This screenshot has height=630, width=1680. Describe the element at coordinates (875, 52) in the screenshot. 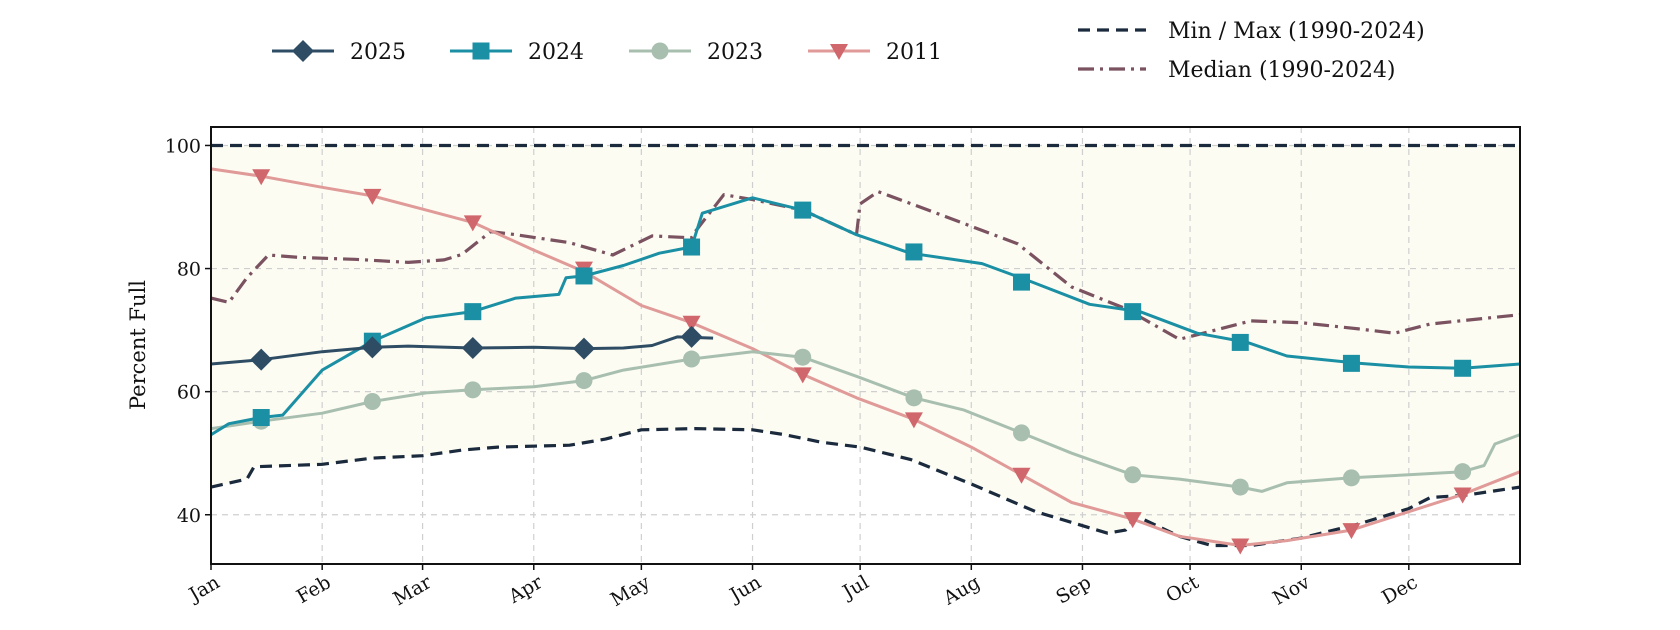

I see `legend-item-2011: 2011` at that location.